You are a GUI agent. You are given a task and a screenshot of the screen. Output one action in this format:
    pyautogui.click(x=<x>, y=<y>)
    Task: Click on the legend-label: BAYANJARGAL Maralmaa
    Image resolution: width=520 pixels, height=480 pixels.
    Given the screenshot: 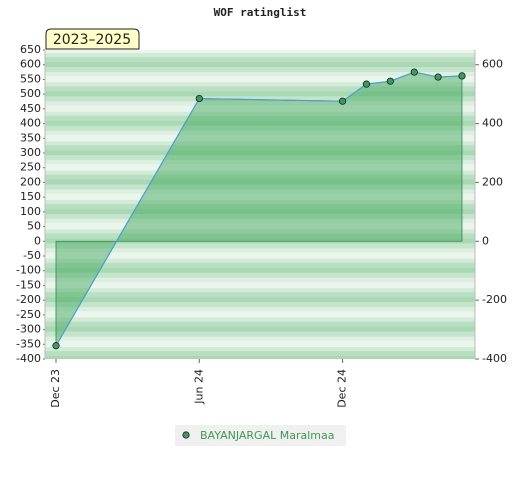 What is the action you would take?
    pyautogui.click(x=267, y=435)
    